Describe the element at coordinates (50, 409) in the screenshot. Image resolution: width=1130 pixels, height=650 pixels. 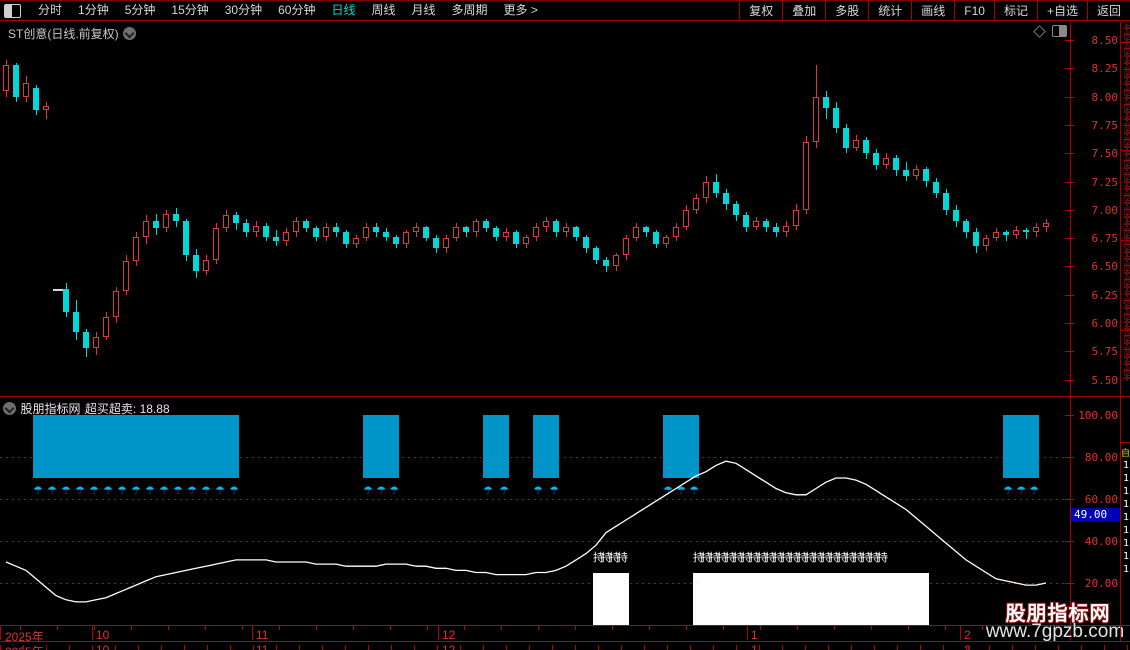
I see `indicator-source: 股朋指标网` at that location.